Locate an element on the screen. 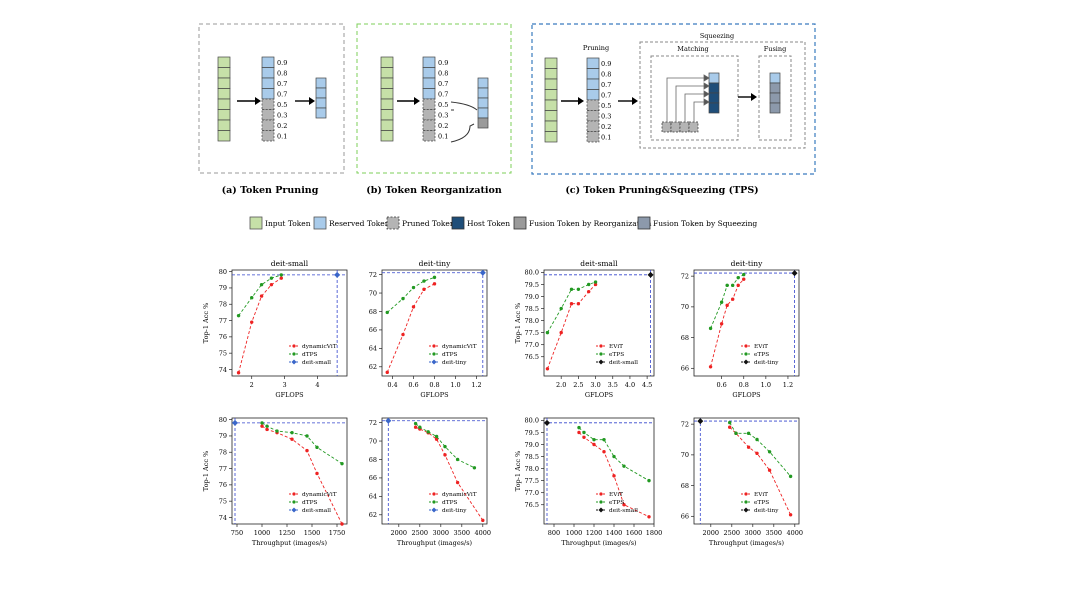 The image size is (1080, 608). fused-token-column is located at coordinates (775, 93).